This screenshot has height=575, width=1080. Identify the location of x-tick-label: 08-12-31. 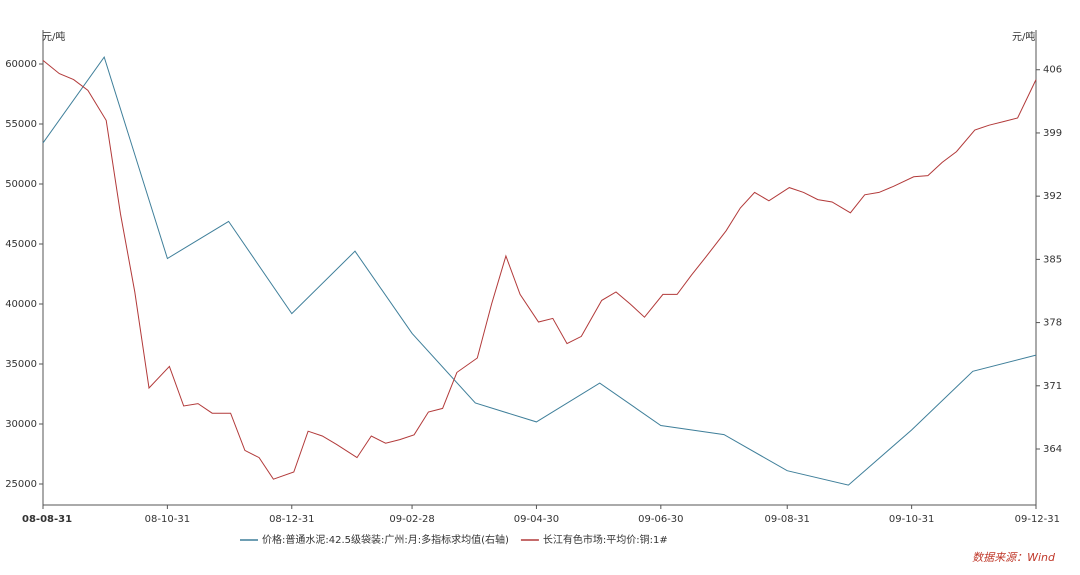
(291, 519).